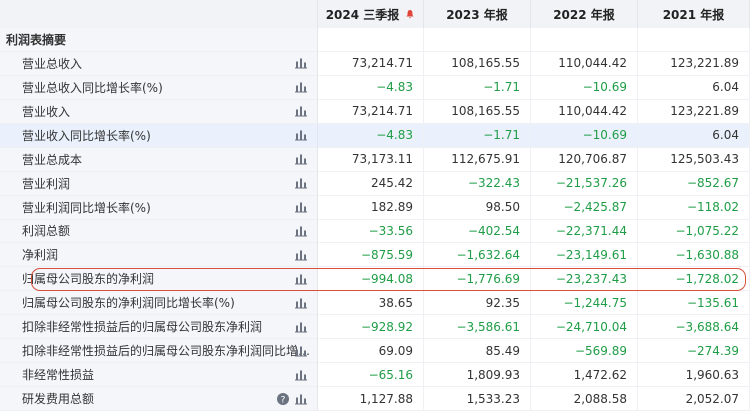 Image resolution: width=750 pixels, height=411 pixels. I want to click on row-label: 营业利润同比增长率(%), so click(159, 207).